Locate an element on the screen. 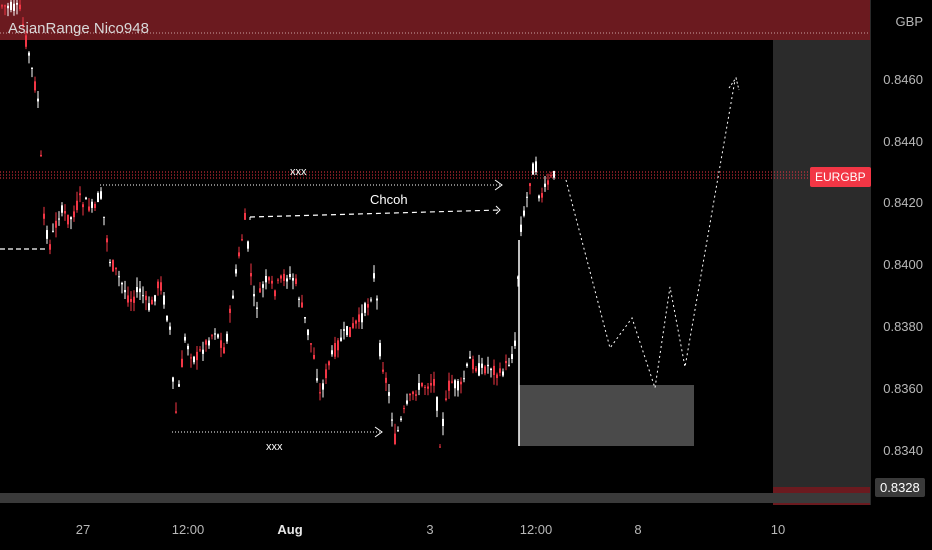 The image size is (932, 550). price-tick: 0.8400 is located at coordinates (903, 264).